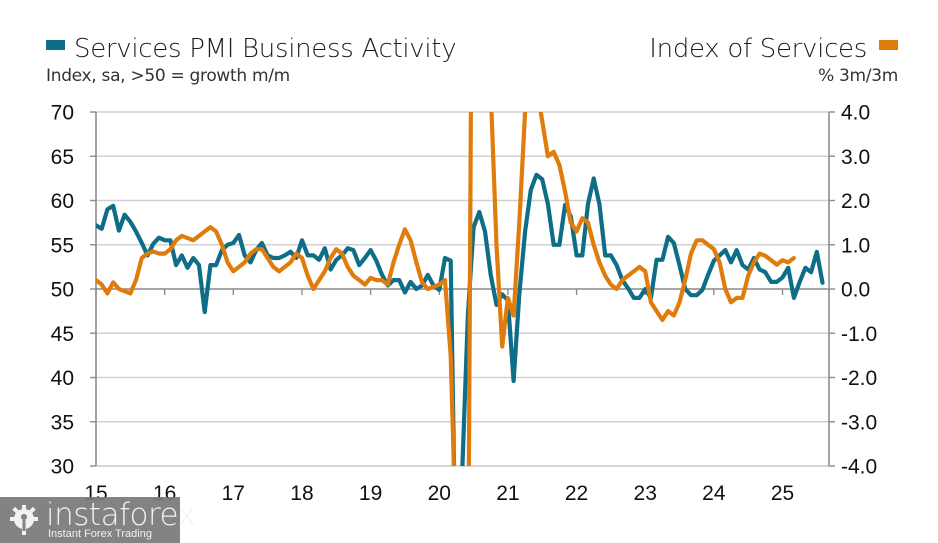 The height and width of the screenshot is (543, 938). What do you see at coordinates (888, 44) in the screenshot?
I see `services-swatch` at bounding box center [888, 44].